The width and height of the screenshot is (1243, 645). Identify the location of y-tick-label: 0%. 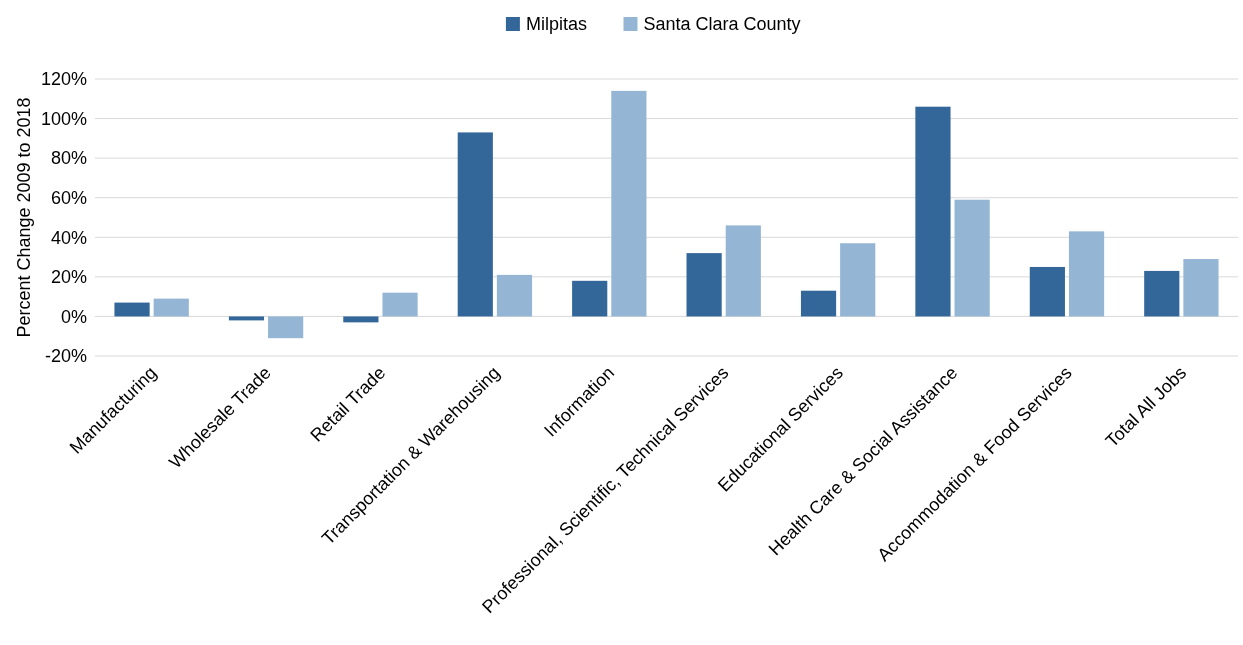
(73, 316).